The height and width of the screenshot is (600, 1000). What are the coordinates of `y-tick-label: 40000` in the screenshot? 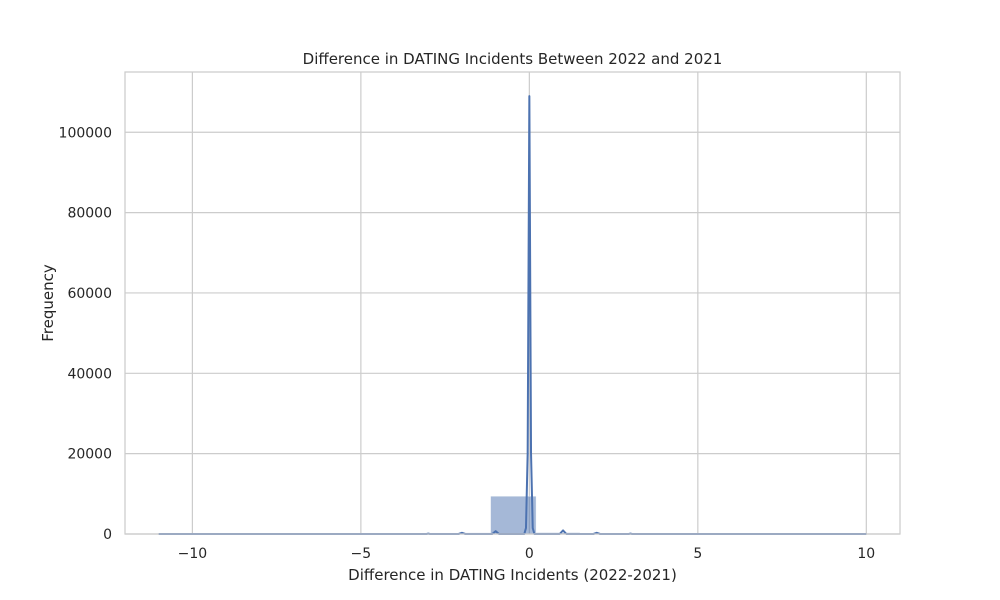 It's located at (89, 374).